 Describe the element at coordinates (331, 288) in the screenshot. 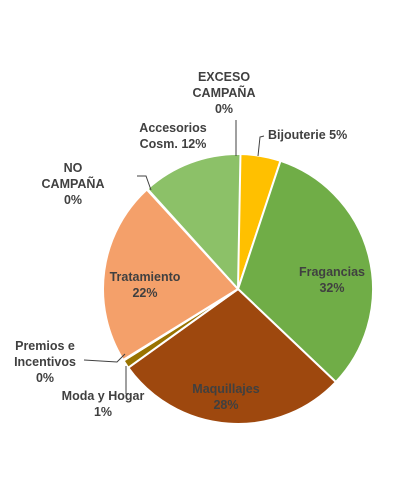

I see `data-label-line: 32%` at that location.